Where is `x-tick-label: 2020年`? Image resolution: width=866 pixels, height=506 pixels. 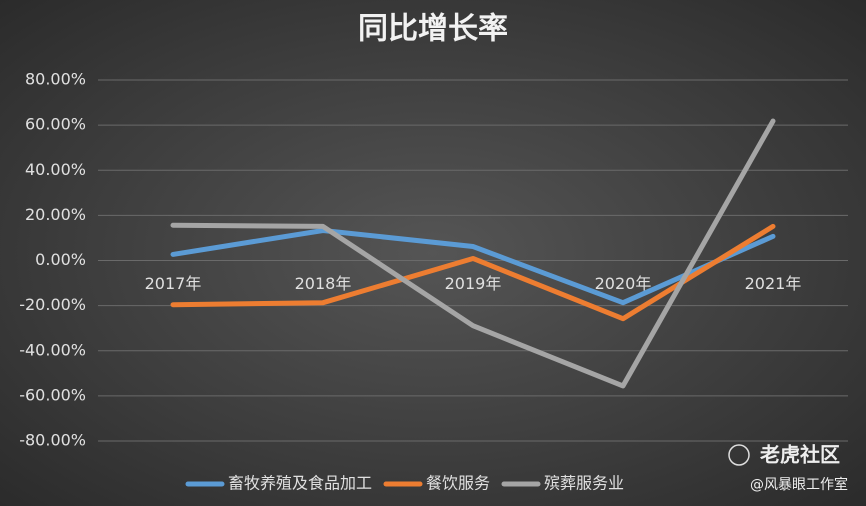 x-tick-label: 2020年 is located at coordinates (623, 283).